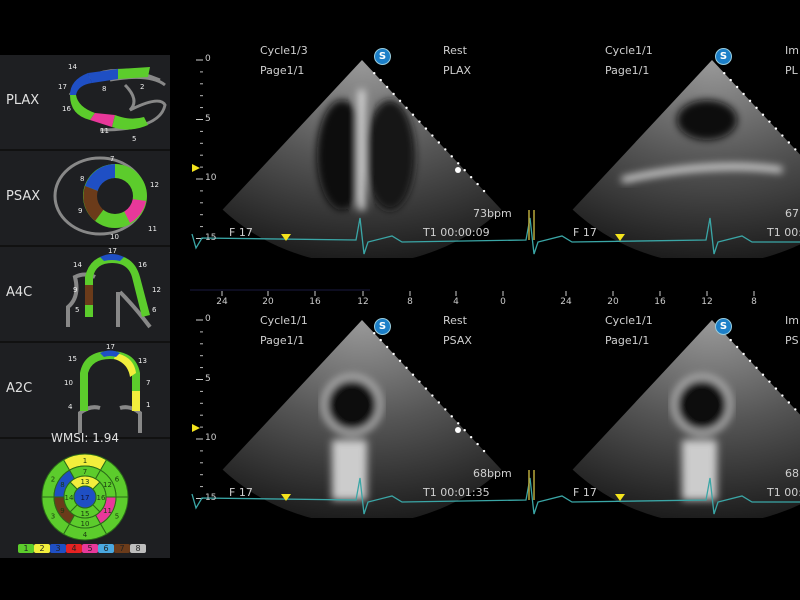  Describe the element at coordinates (754, 302) in the screenshot. I see `time-label: 8` at that location.